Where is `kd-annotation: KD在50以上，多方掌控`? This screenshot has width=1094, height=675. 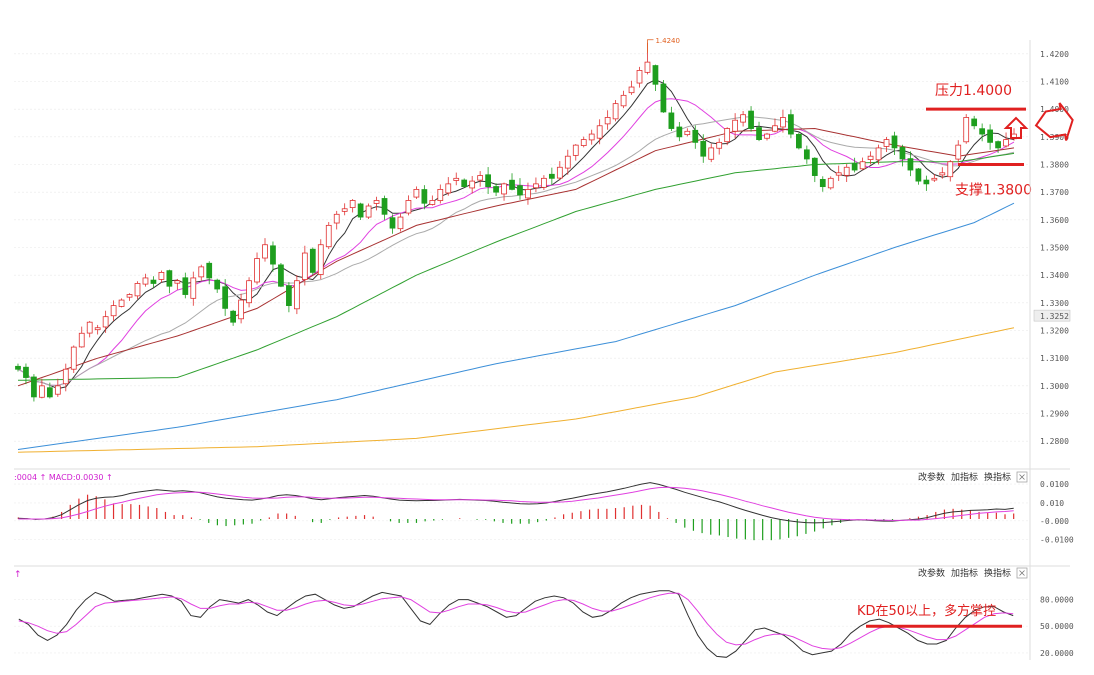 kd-annotation: KD在50以上，多方掌控 is located at coordinates (939, 615).